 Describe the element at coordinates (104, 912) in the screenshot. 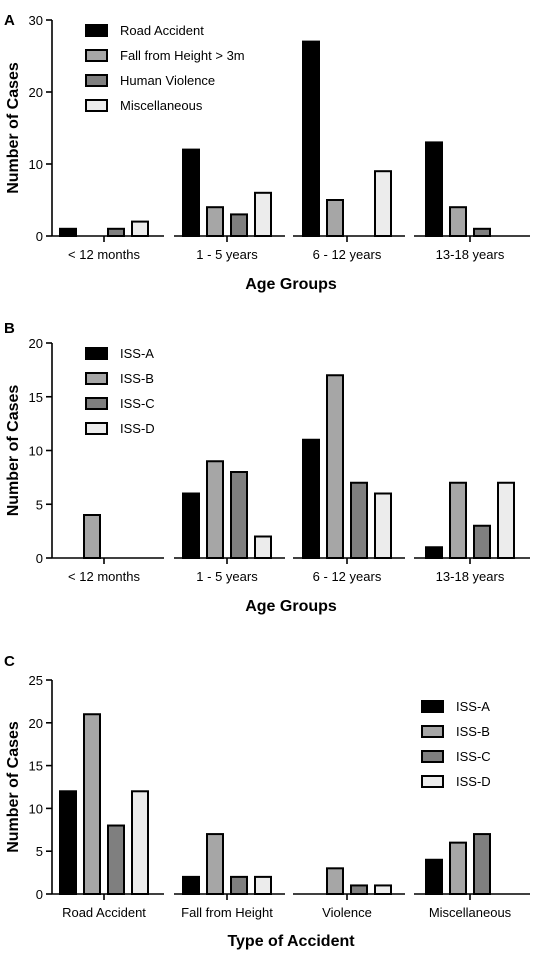

I see `x-tick-label: Road Accident` at that location.